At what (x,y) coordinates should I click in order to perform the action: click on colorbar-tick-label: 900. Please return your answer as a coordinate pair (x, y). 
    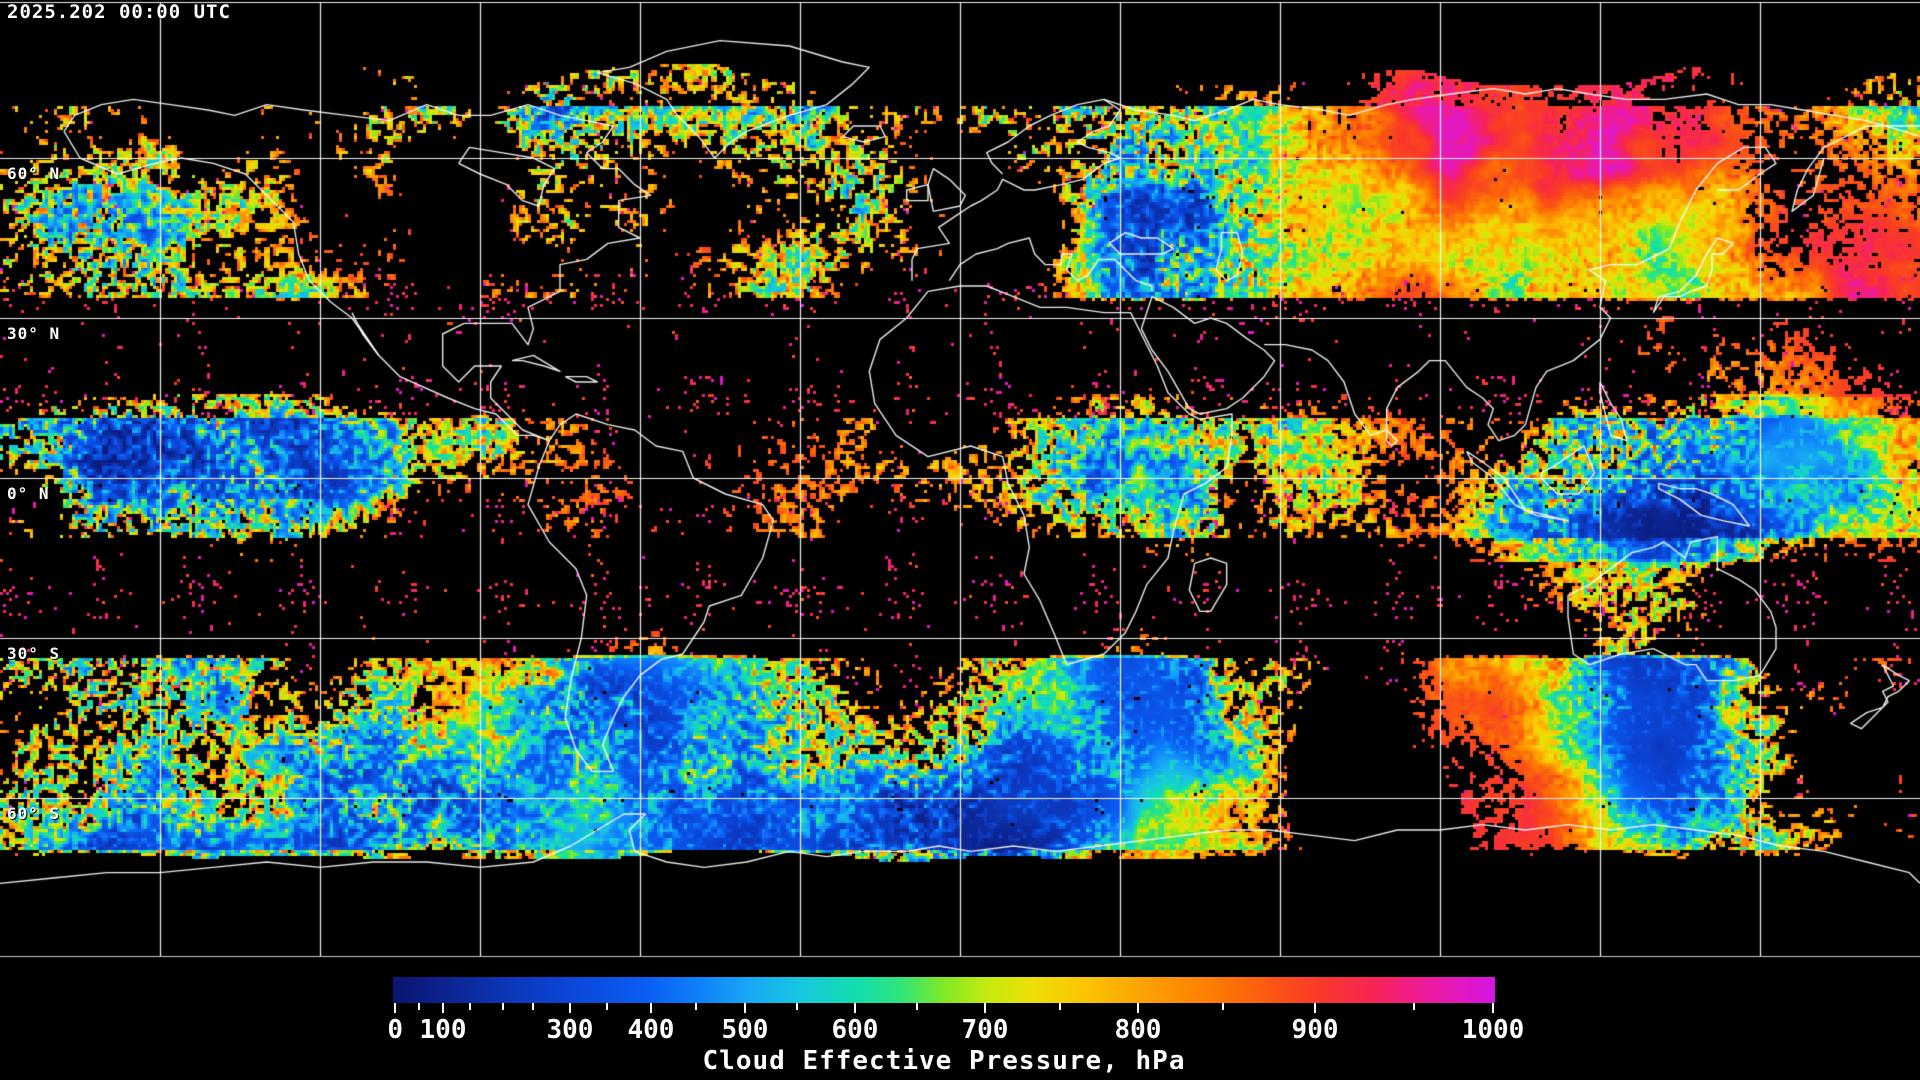
    Looking at the image, I should click on (1315, 1030).